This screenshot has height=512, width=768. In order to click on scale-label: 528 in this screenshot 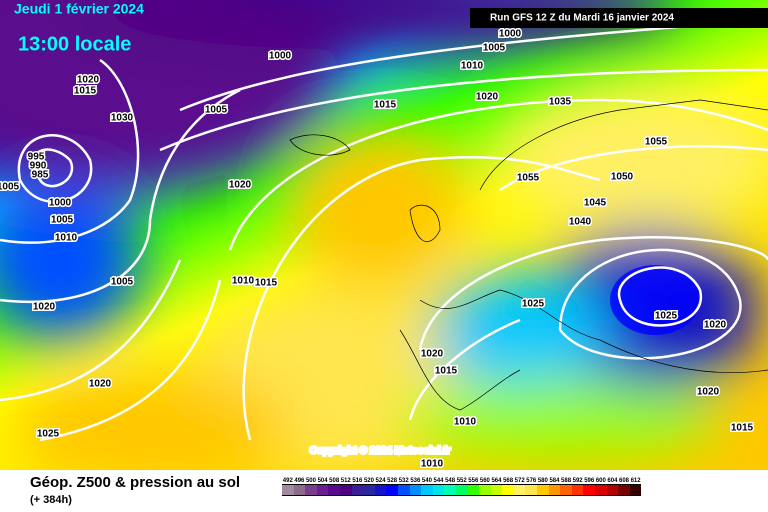, I will do `click(392, 481)`.